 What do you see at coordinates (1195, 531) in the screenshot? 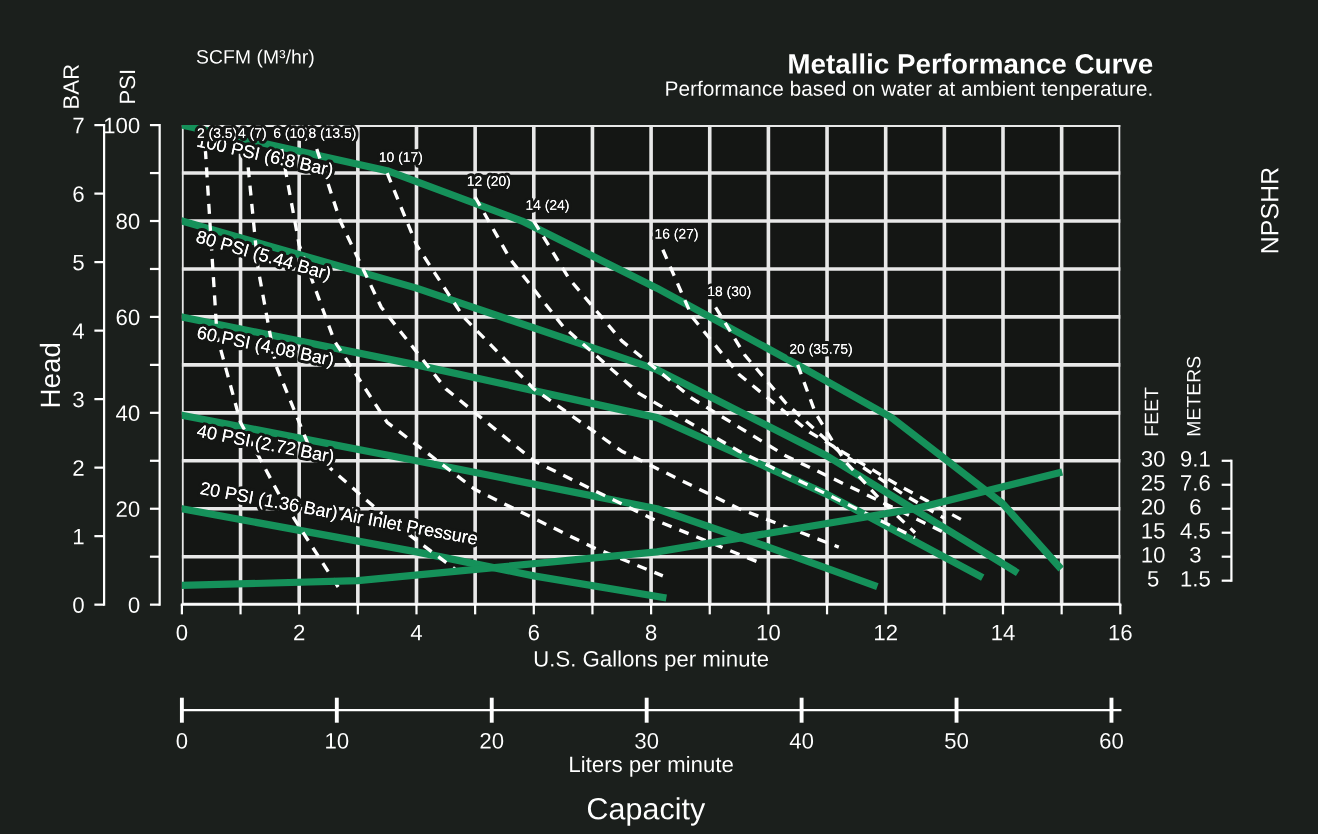
I see `text: 4.5` at bounding box center [1195, 531].